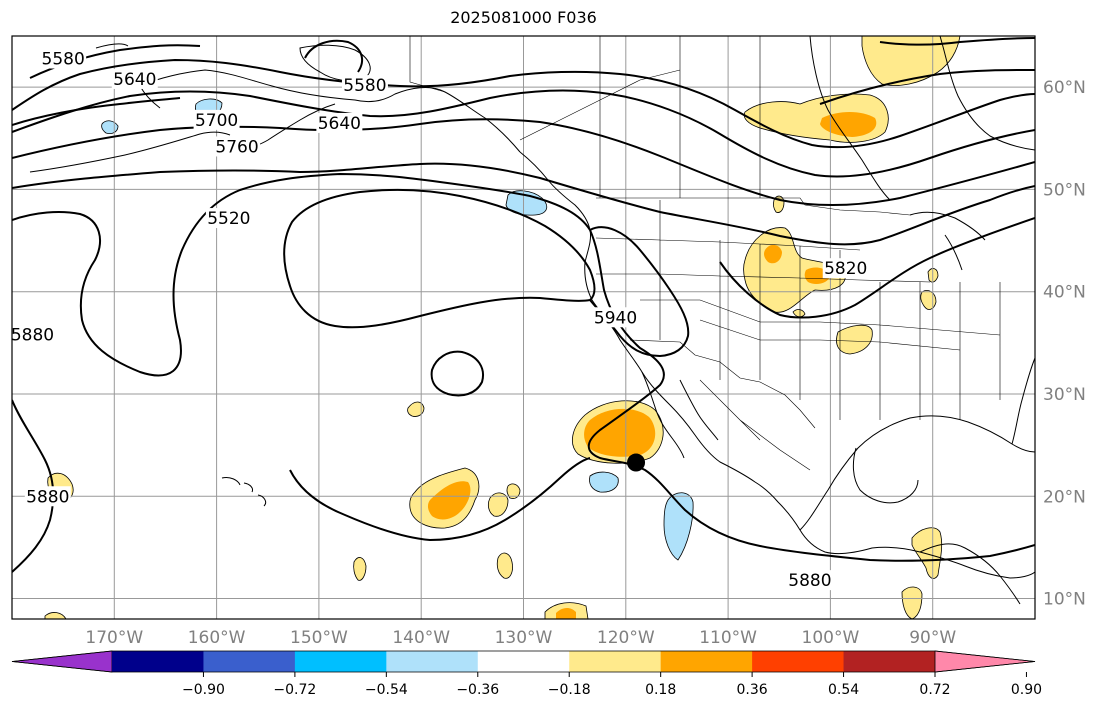  I want to click on svg-text: 5760, so click(236, 147).